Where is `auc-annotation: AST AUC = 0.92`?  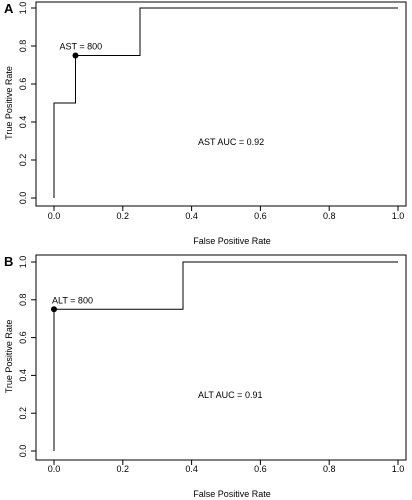 auc-annotation: AST AUC = 0.92 is located at coordinates (231, 142).